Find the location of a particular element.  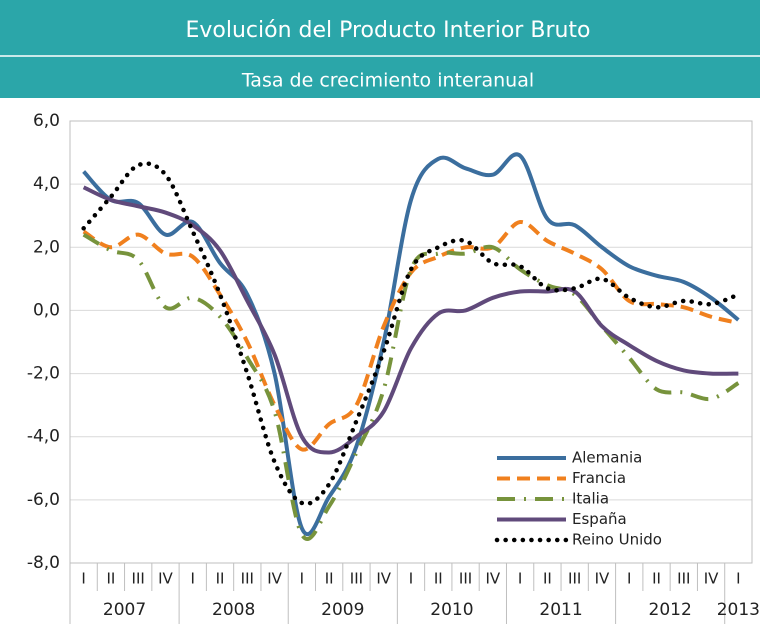

y-tick-label: -4,0 is located at coordinates (43, 437).